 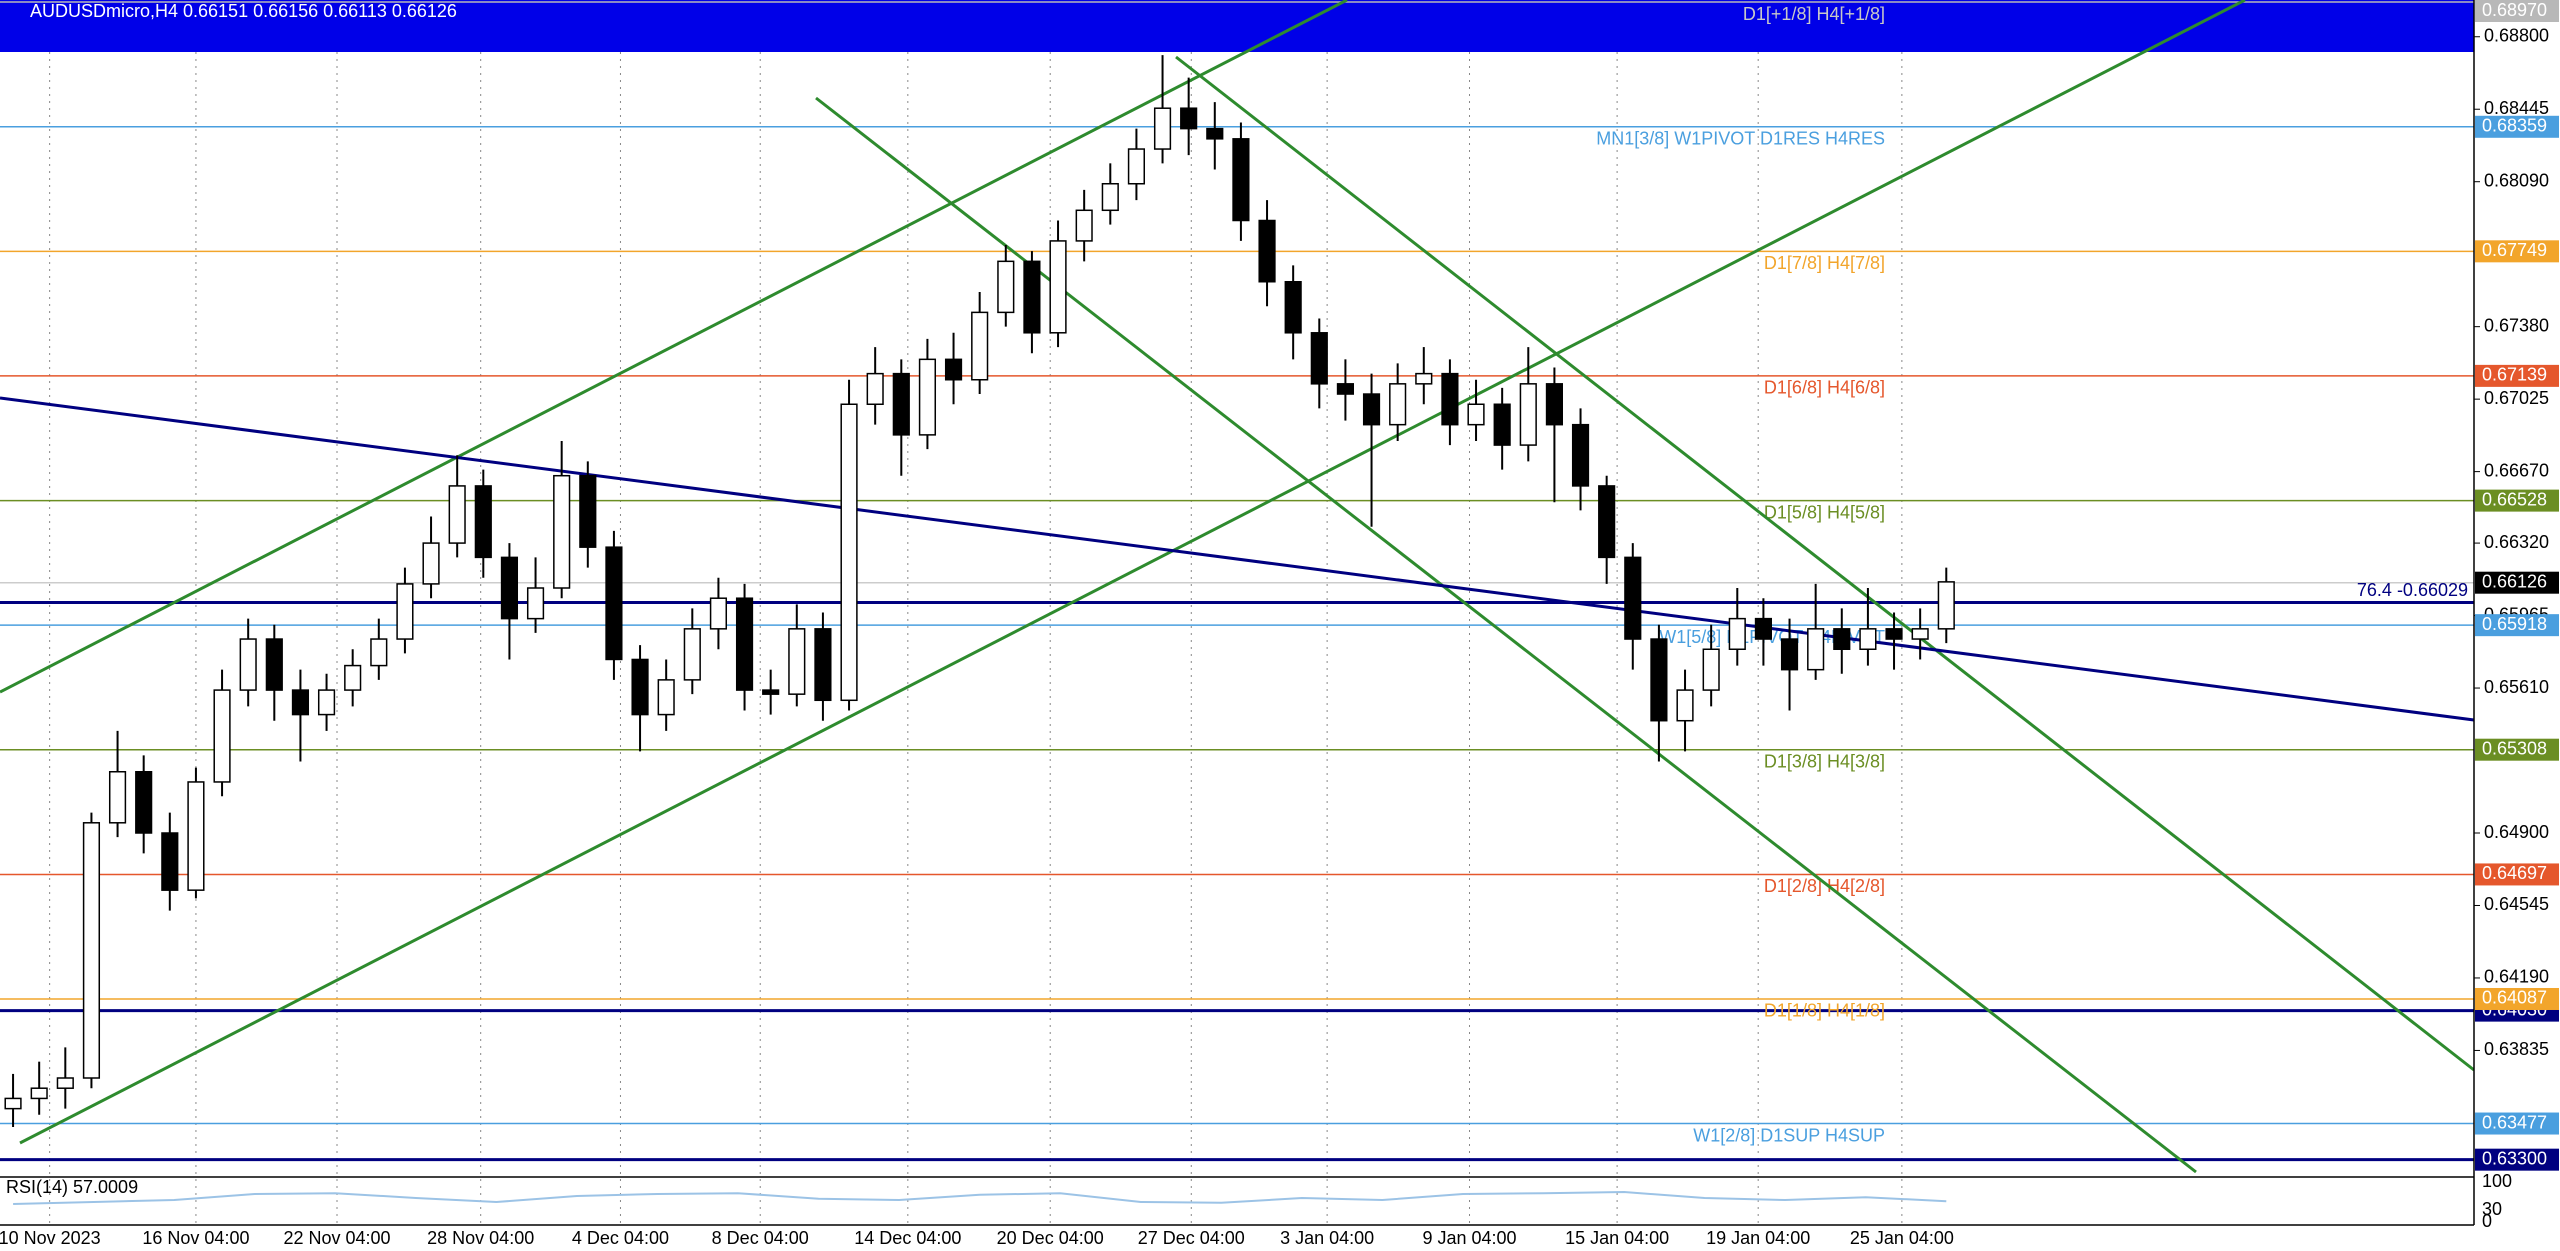 I want to click on y-tick-label: 0.64190, so click(x=2516, y=977).